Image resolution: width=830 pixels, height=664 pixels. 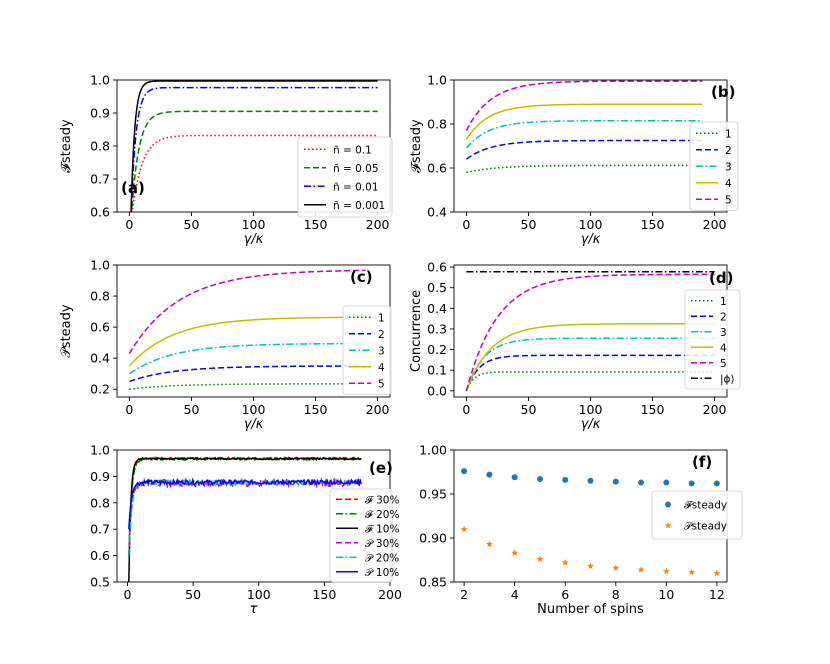 What do you see at coordinates (590, 522) in the screenshot?
I see `plot-area` at bounding box center [590, 522].